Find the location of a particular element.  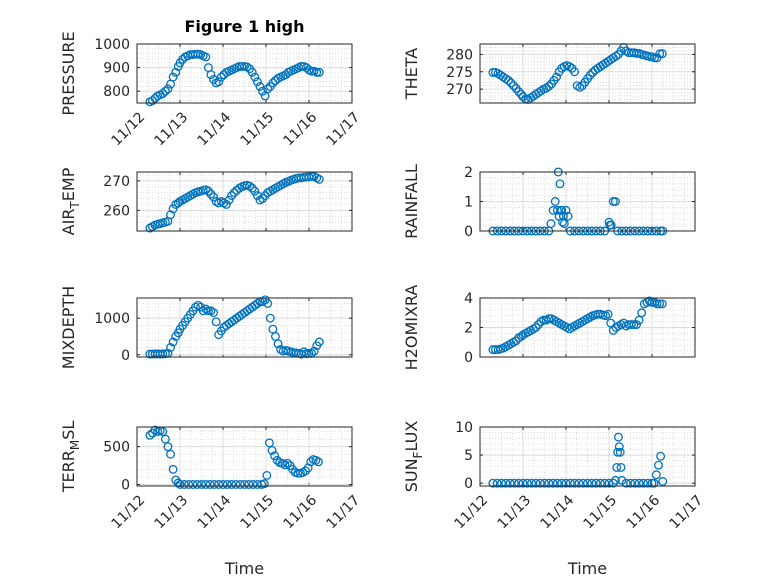

panel-air-temp-y-tick-label: 260 is located at coordinates (116, 211).